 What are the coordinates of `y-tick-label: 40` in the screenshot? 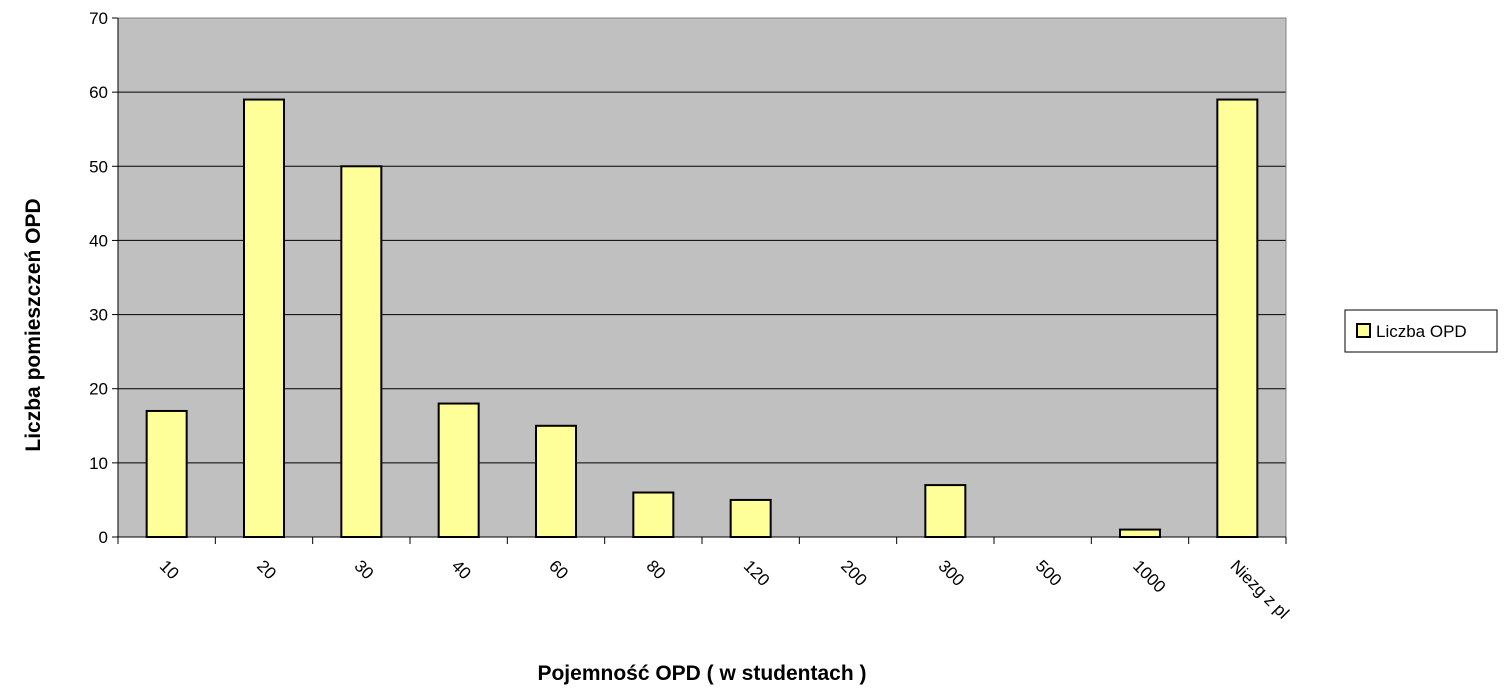 It's located at (98, 240).